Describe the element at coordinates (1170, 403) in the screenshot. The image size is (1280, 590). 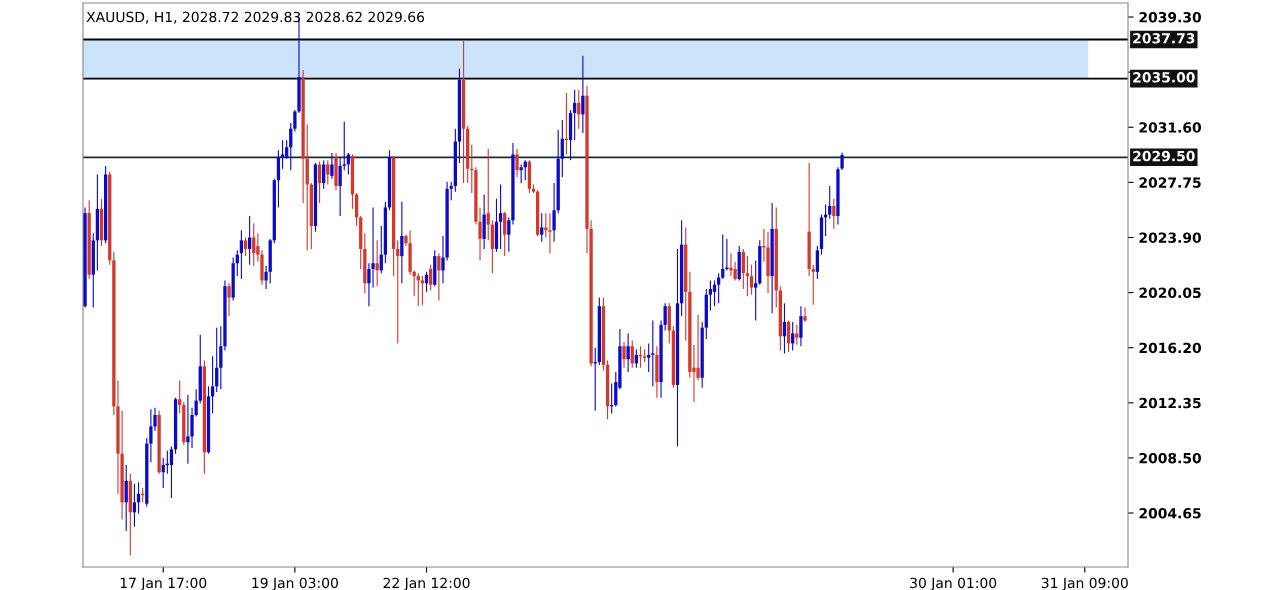
I see `y-tick-label: 2012.35` at that location.